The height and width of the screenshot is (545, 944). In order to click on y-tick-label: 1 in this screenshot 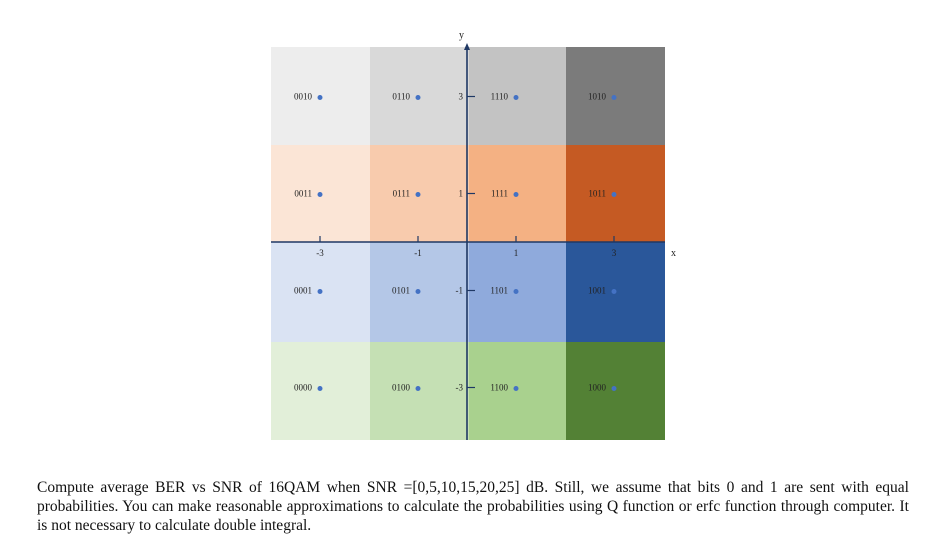, I will do `click(461, 194)`.